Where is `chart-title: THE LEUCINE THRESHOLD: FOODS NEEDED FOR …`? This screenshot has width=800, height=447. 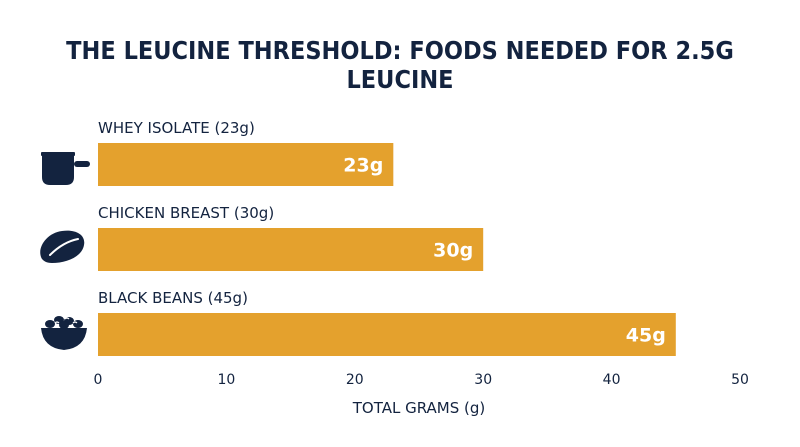 chart-title: THE LEUCINE THRESHOLD: FOODS NEEDED FOR … is located at coordinates (400, 65).